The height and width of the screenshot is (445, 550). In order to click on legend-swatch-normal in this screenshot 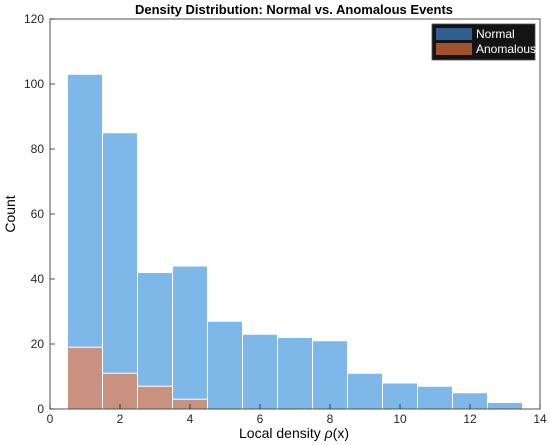, I will do `click(454, 34)`.